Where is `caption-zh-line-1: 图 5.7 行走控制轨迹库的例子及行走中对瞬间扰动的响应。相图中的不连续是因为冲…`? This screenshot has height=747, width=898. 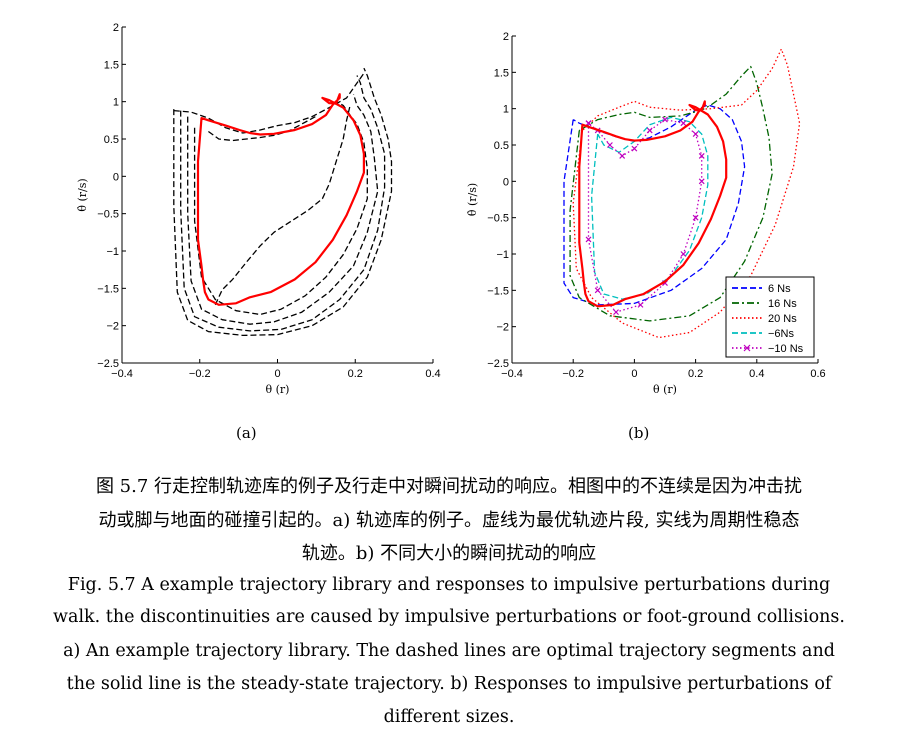 caption-zh-line-1: 图 5.7 行走控制轨迹库的例子及行走中对瞬间扰动的响应。相图中的不连续是因为冲… is located at coordinates (449, 486).